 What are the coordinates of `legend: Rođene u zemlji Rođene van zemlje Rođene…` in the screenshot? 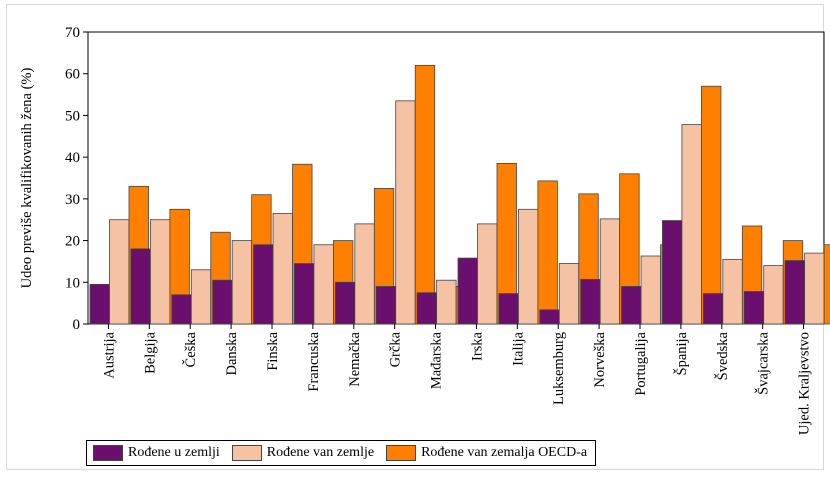 It's located at (341, 453).